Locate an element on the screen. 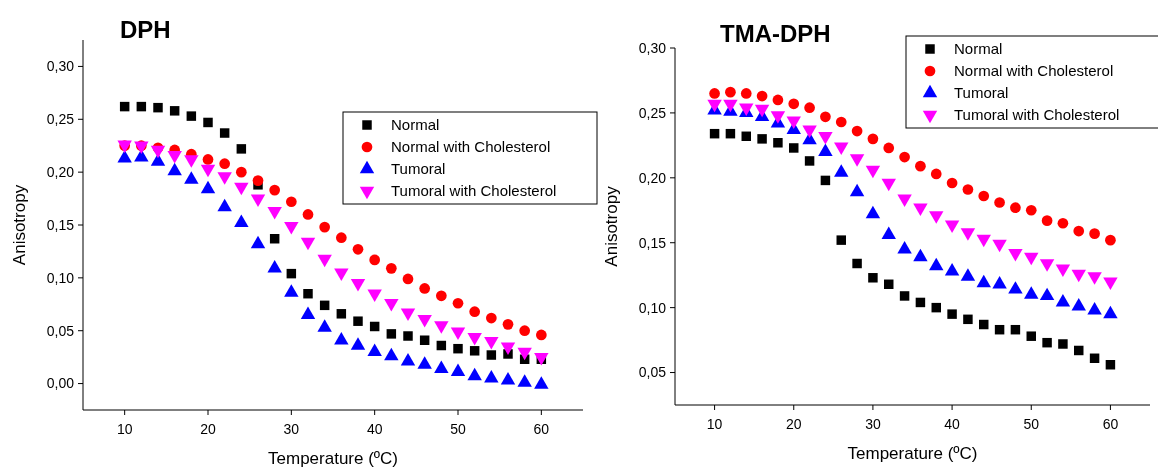 This screenshot has height=472, width=1158. x-axis-title: Temperature (ºC) is located at coordinates (912, 453).